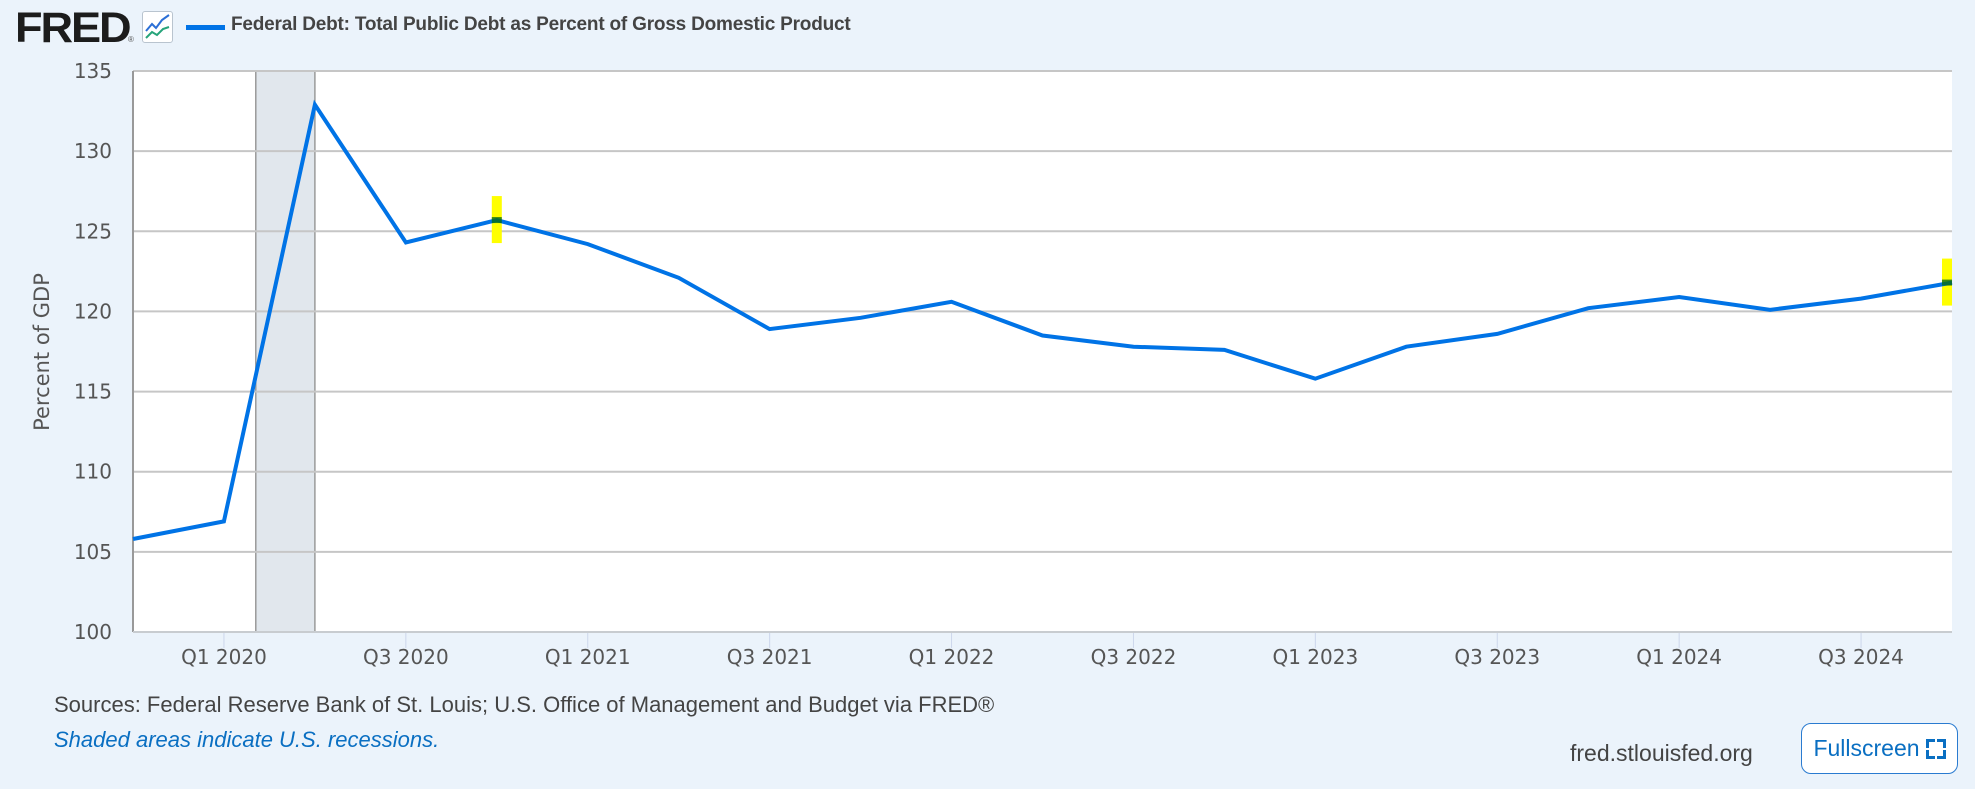 The height and width of the screenshot is (789, 1975). What do you see at coordinates (73, 28) in the screenshot?
I see `fred-logo: FRED` at bounding box center [73, 28].